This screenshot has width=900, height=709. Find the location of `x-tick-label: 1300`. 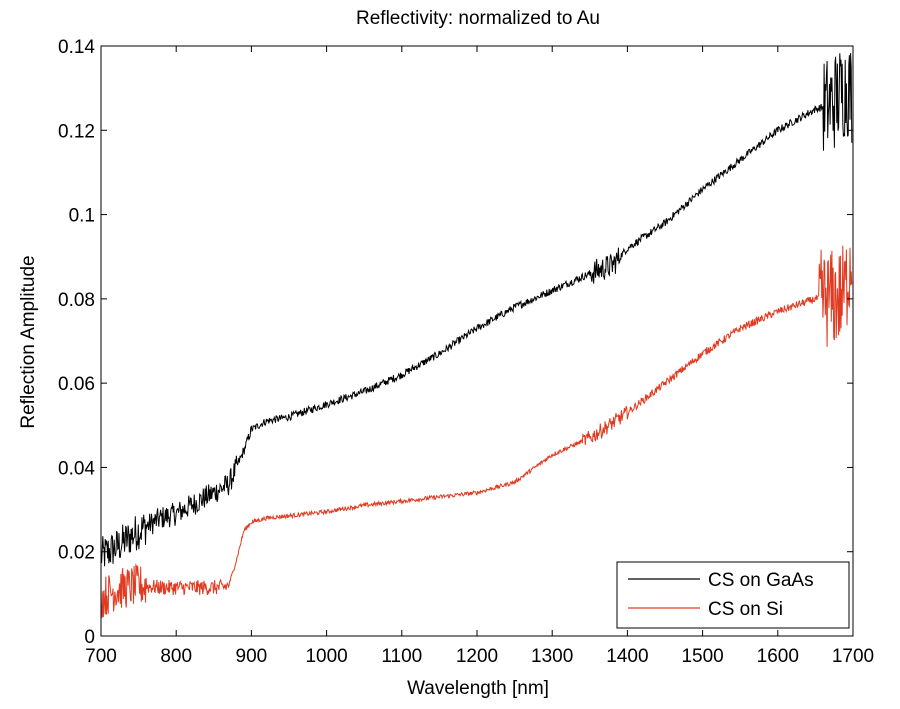

x-tick-label: 1300 is located at coordinates (552, 656).